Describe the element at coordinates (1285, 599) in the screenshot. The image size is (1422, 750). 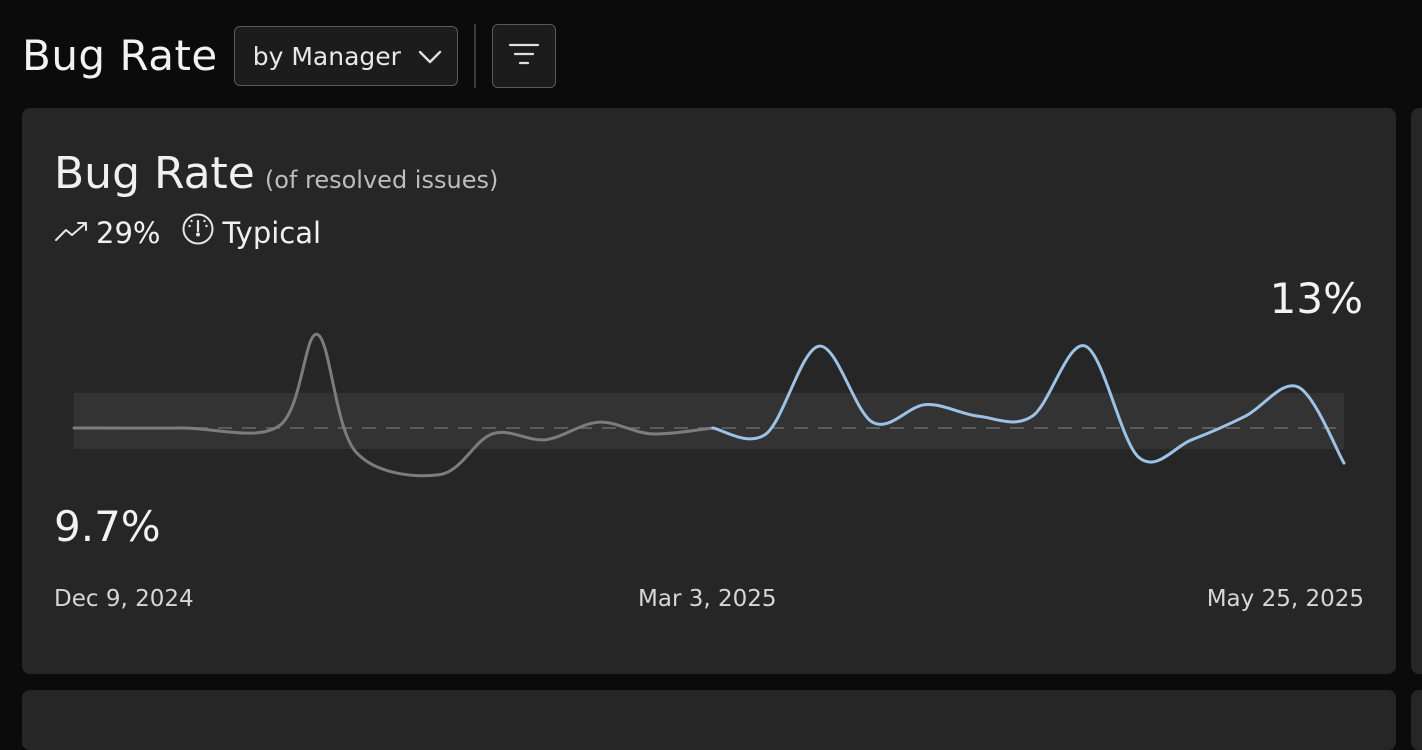
I see `x-label-end: May 25, 2025` at that location.